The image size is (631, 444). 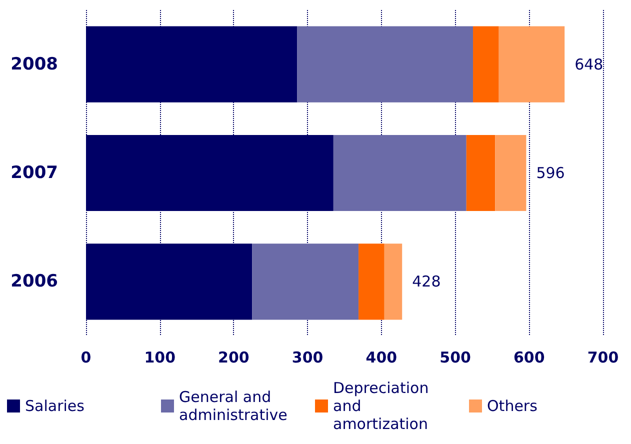 What do you see at coordinates (160, 357) in the screenshot?
I see `x-tick-label: 100` at bounding box center [160, 357].